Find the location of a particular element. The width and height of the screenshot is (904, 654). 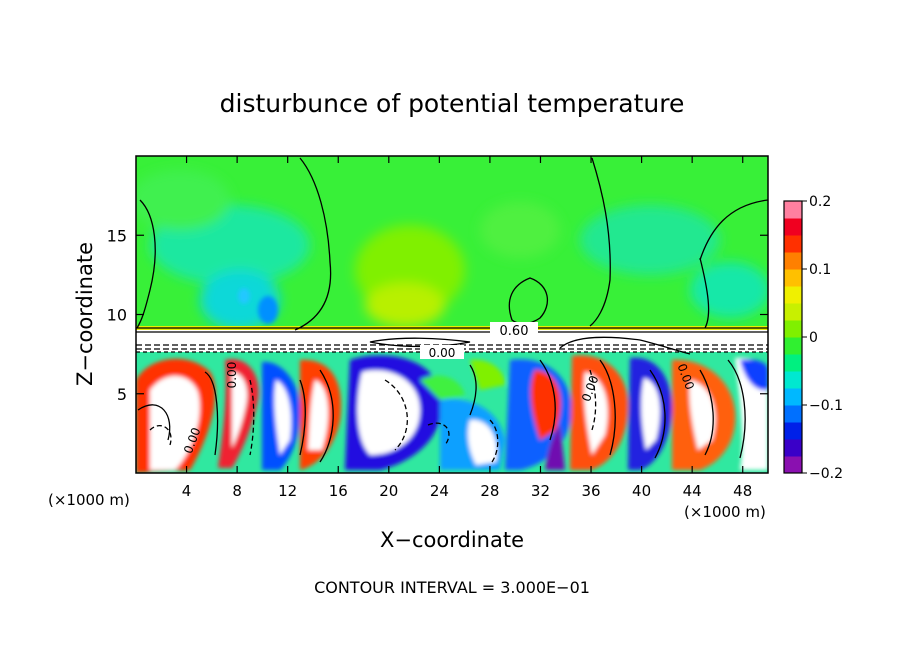

x-tick-label: 8 is located at coordinates (237, 491).